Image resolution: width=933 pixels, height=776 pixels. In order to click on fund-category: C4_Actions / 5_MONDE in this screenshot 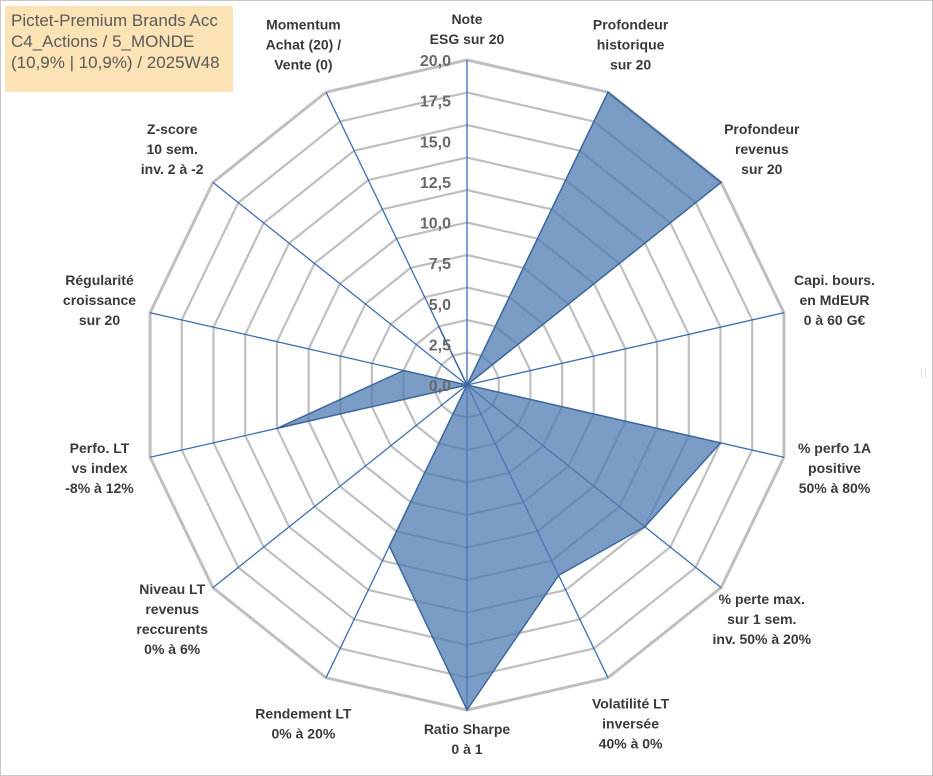, I will do `click(103, 41)`.